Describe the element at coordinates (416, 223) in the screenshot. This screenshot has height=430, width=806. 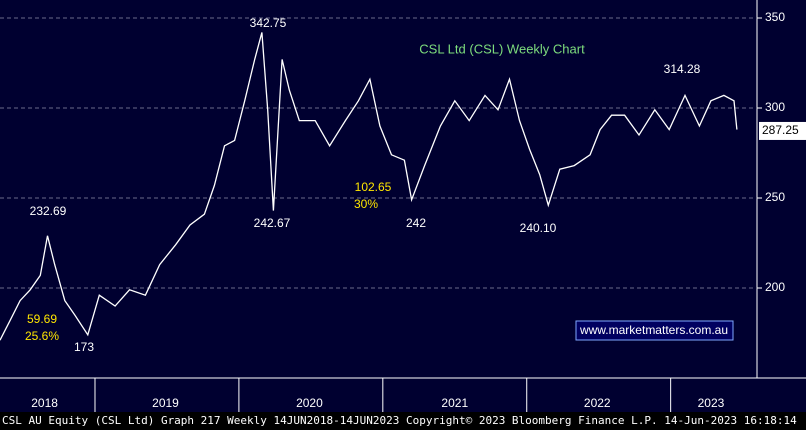
I see `annotation: 242` at that location.